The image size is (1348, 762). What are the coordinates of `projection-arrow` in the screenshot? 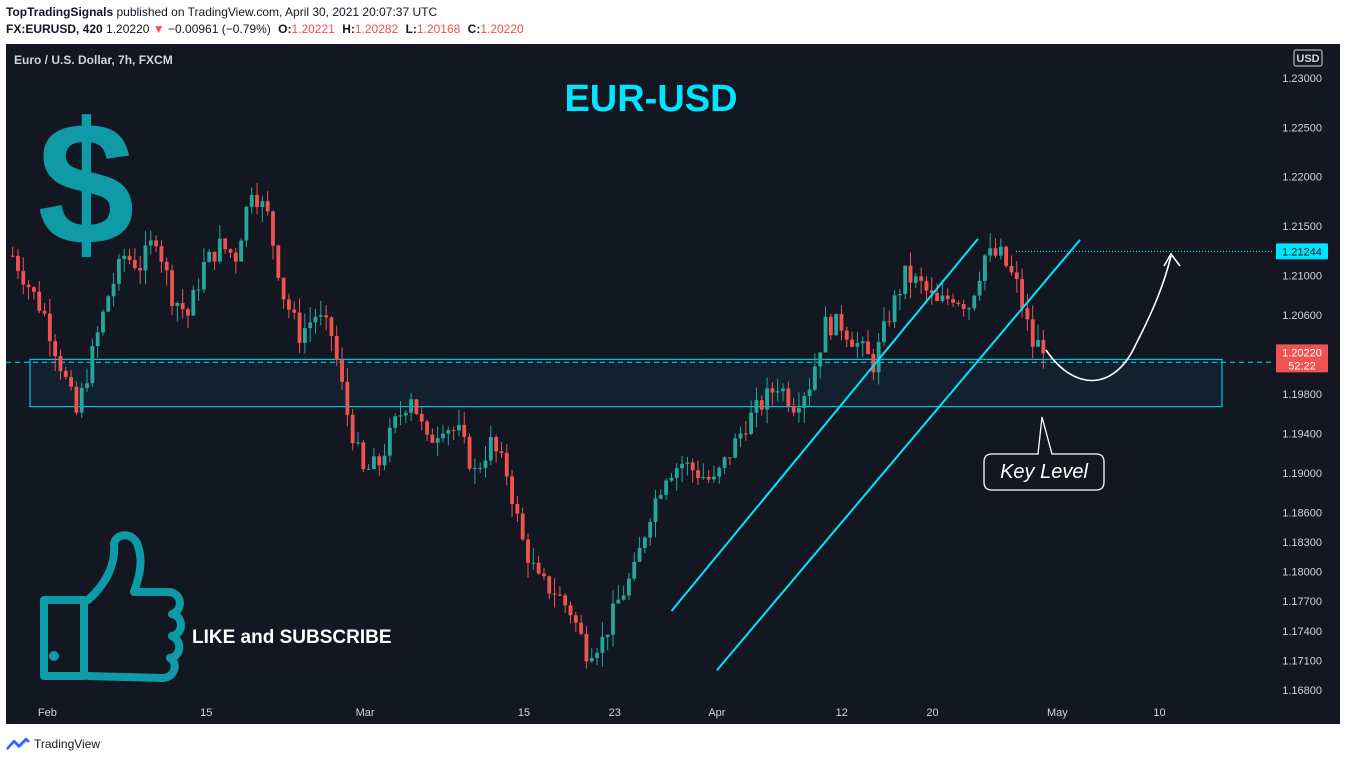 It's located at (1108, 318).